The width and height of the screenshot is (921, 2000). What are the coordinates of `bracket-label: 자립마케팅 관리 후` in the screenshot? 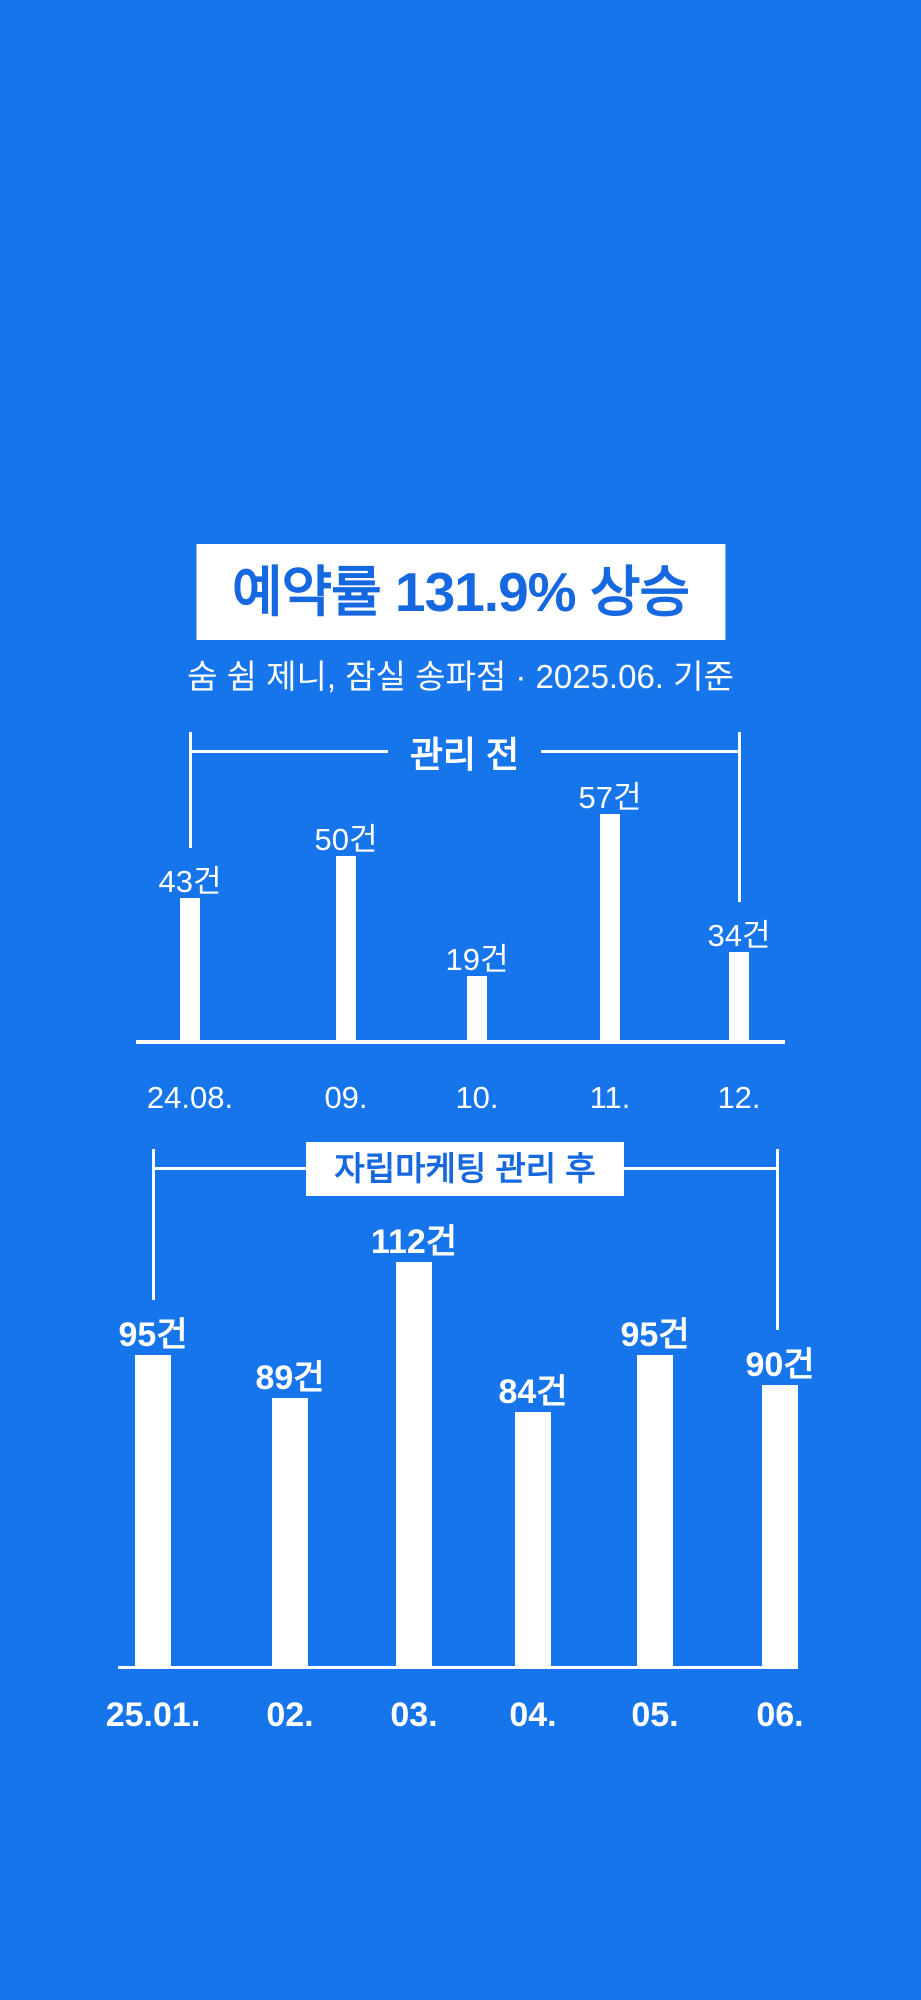 It's located at (465, 1168).